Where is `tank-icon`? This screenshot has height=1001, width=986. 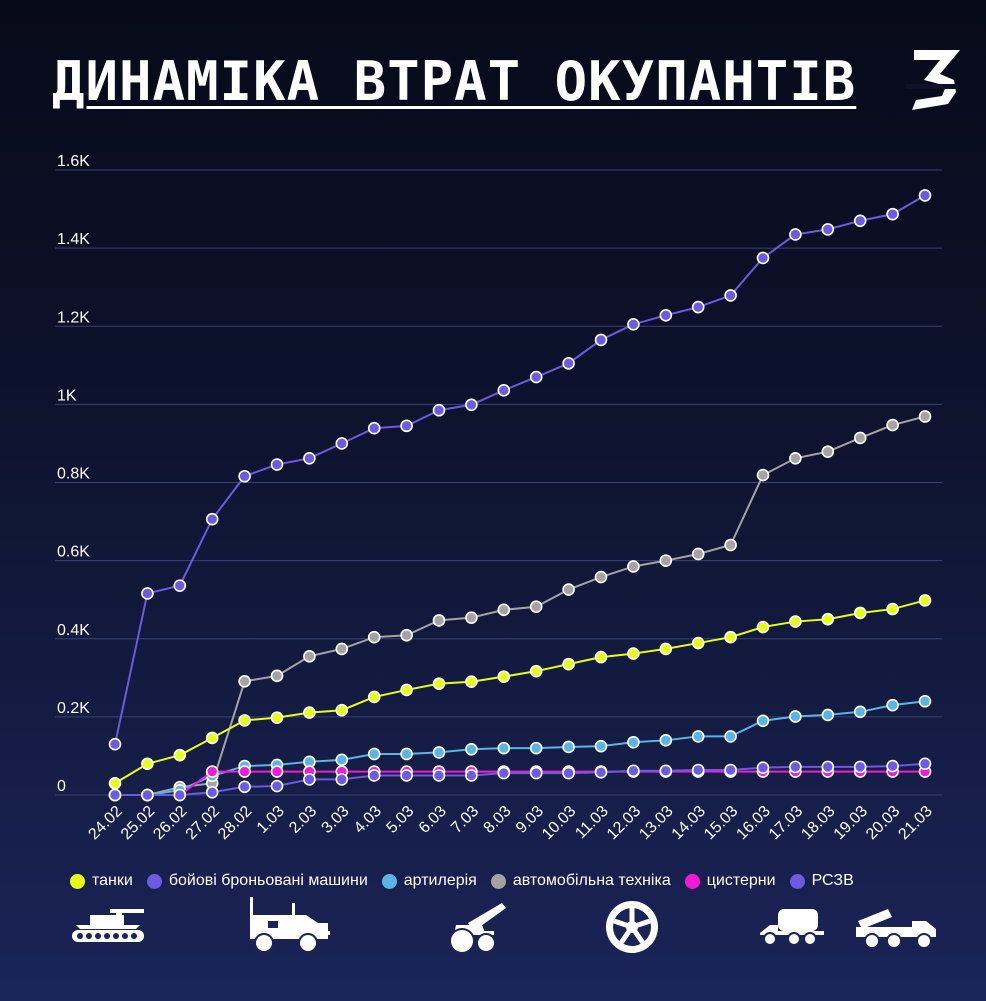
tank-icon is located at coordinates (108, 925).